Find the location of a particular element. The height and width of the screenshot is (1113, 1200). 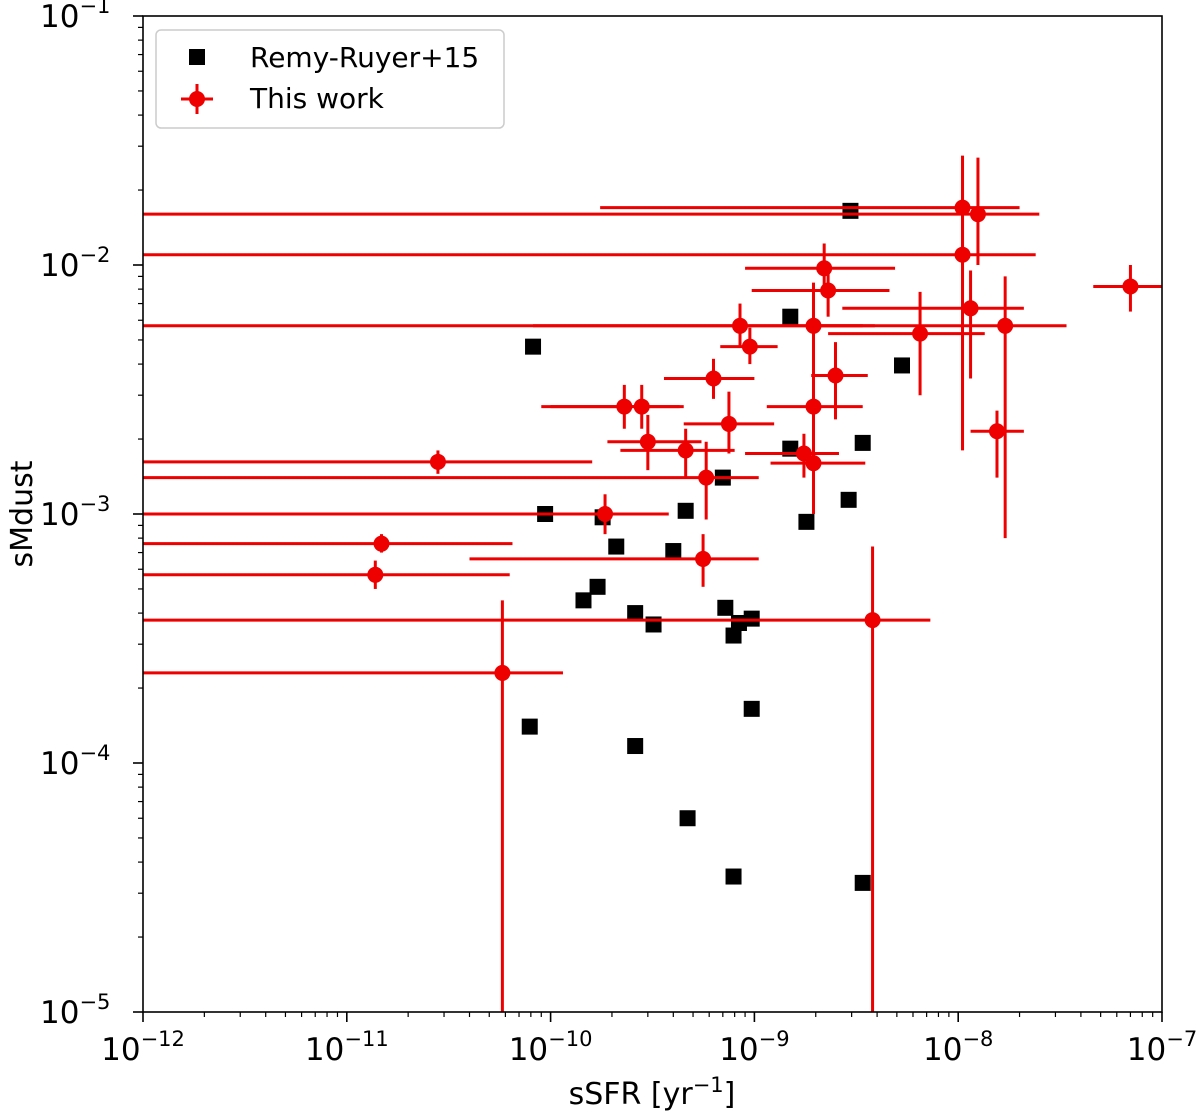

x-tick-label: 10⁻¹⁰ is located at coordinates (551, 1047).